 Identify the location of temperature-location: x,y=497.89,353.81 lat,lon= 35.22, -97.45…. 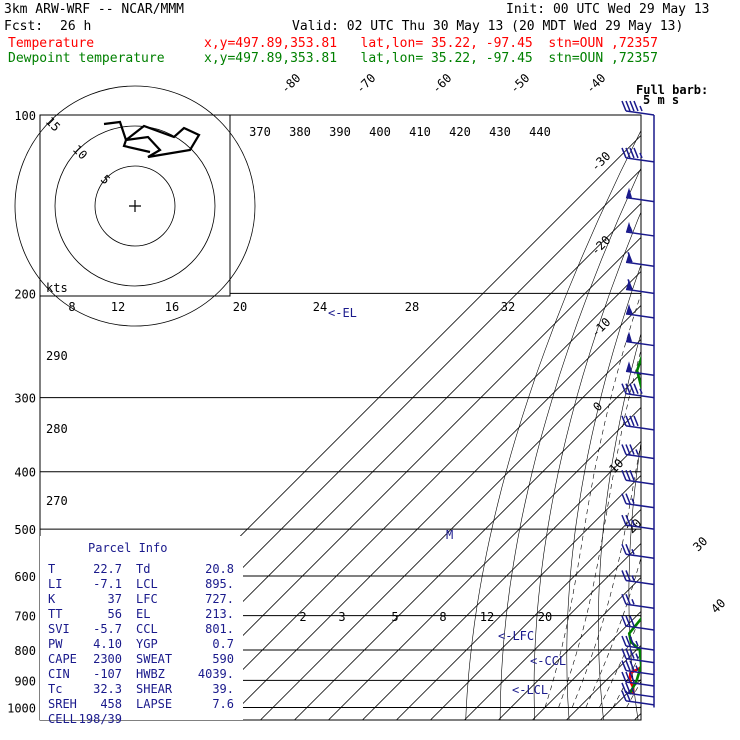
(431, 43).